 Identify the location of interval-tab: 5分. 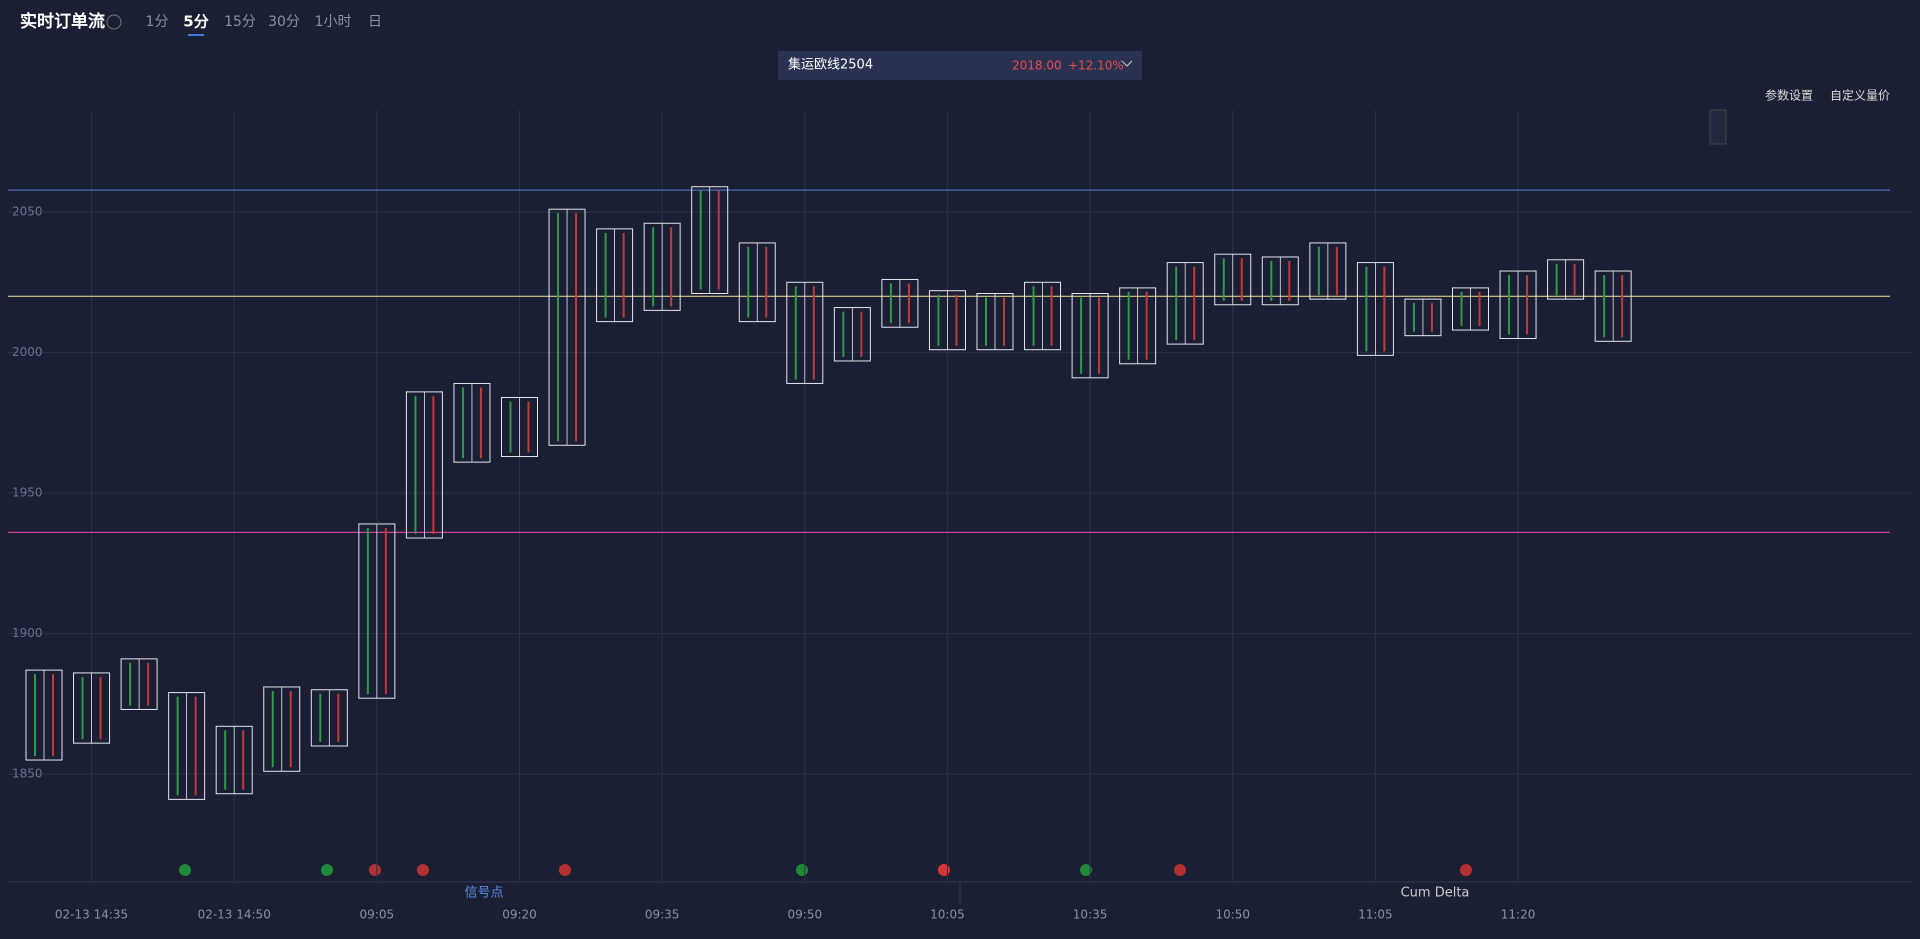
(195, 22).